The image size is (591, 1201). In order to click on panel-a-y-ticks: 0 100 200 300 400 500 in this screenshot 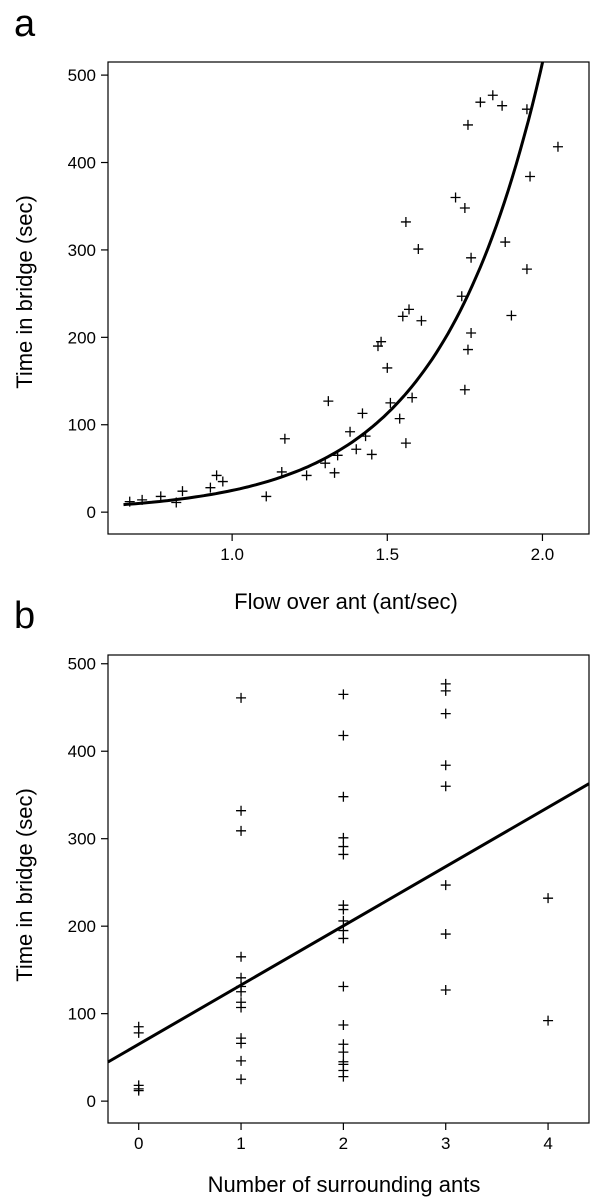, I will do `click(88, 294)`.